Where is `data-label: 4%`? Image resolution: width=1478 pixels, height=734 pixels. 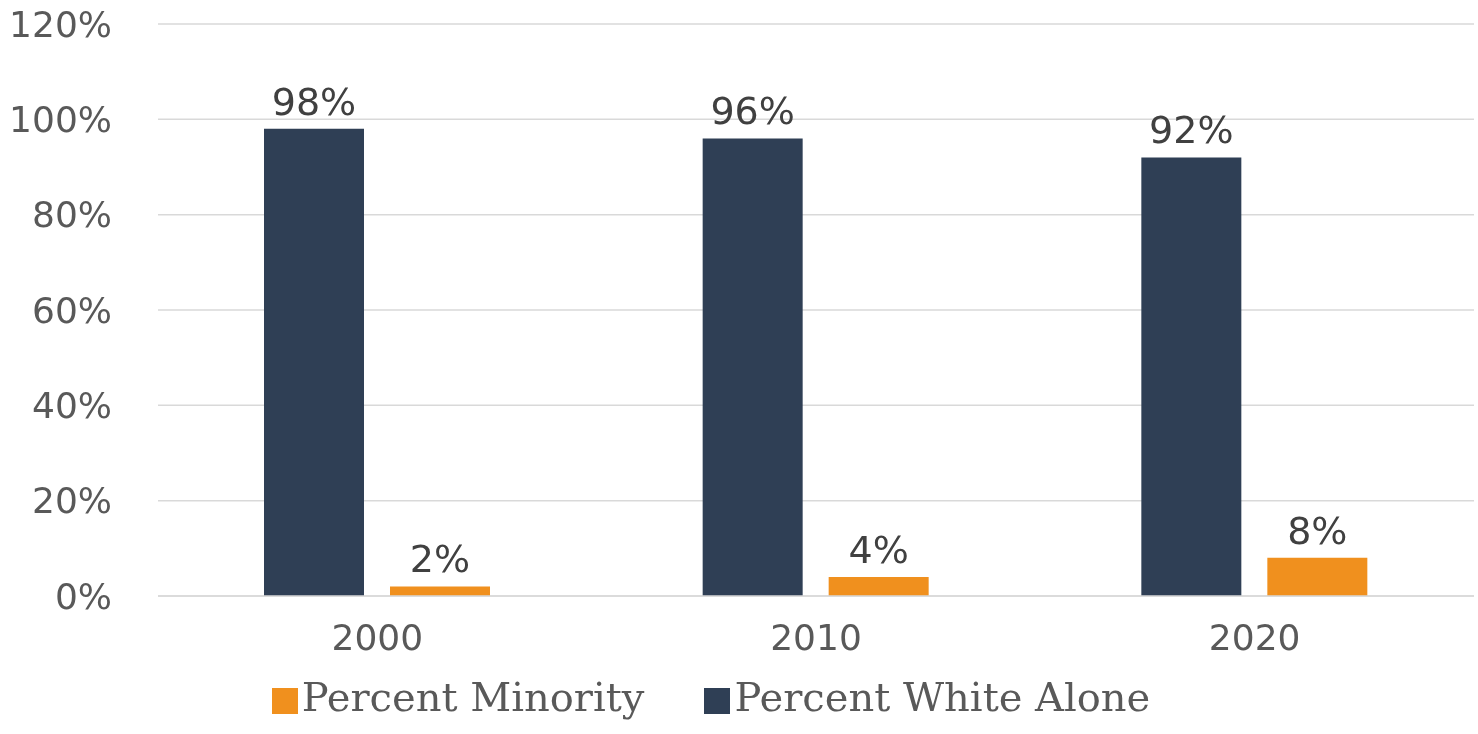
data-label: 4% is located at coordinates (878, 549).